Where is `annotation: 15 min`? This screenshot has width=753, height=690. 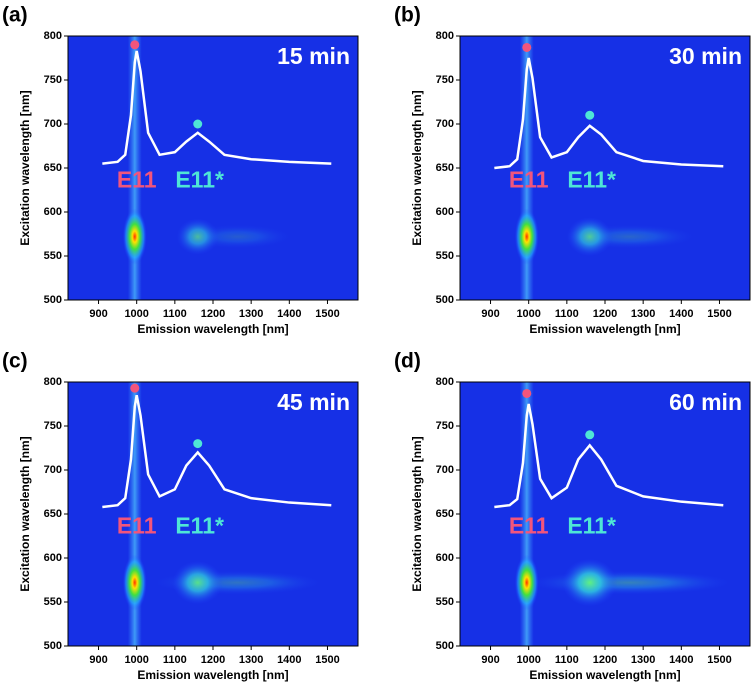 annotation: 15 min is located at coordinates (313, 56).